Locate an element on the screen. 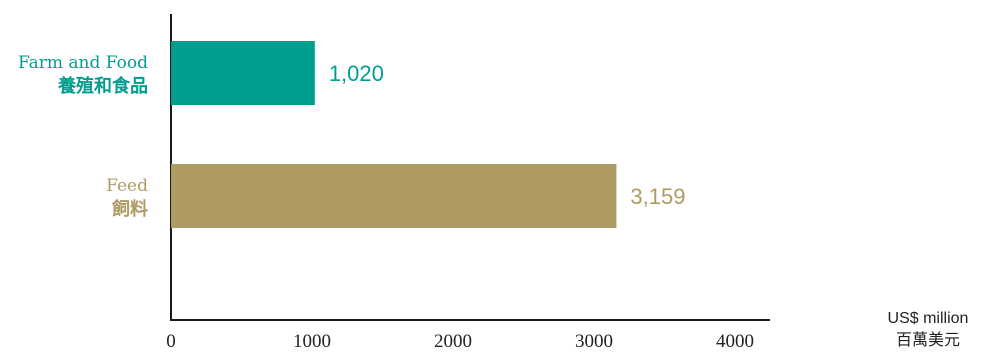  category-label-zh-1: 飼料 is located at coordinates (129, 209).